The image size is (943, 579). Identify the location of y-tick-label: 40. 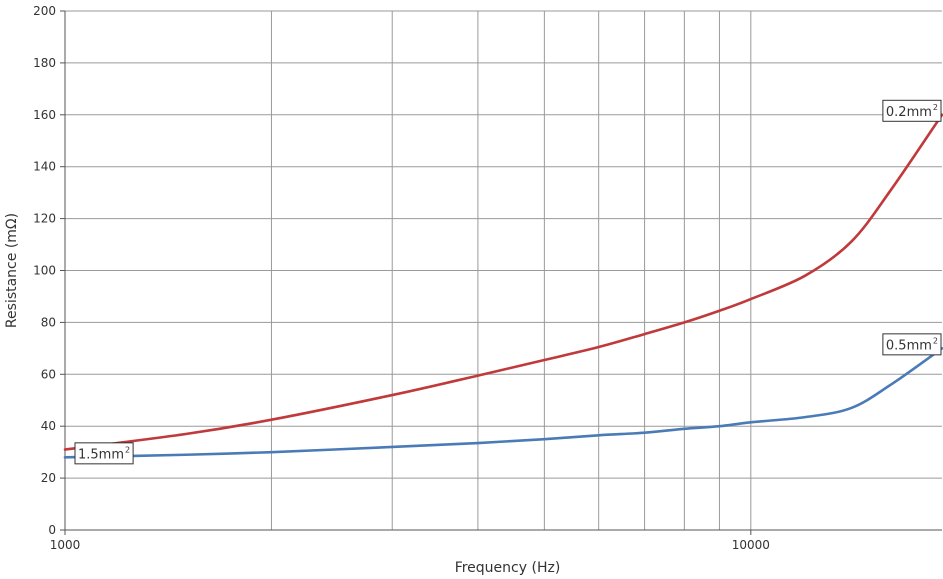
(48, 426).